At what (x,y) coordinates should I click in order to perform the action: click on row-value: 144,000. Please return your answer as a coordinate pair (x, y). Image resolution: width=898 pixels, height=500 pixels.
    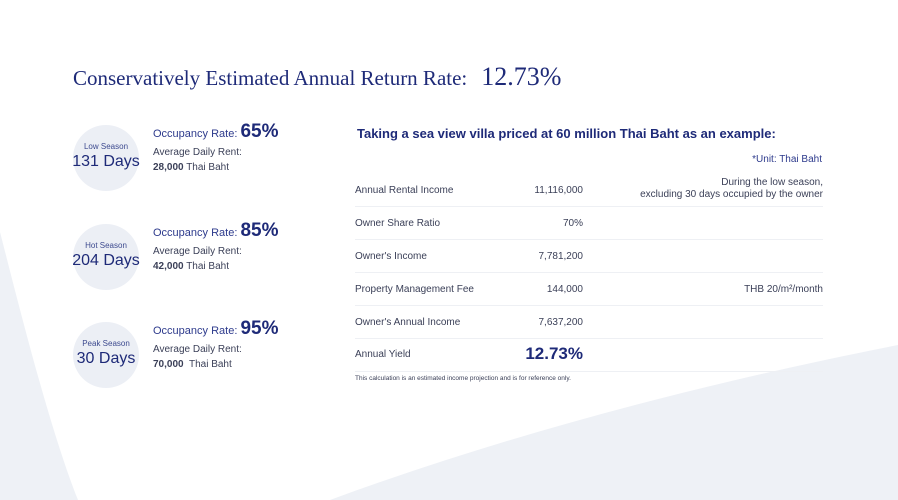
    Looking at the image, I should click on (564, 289).